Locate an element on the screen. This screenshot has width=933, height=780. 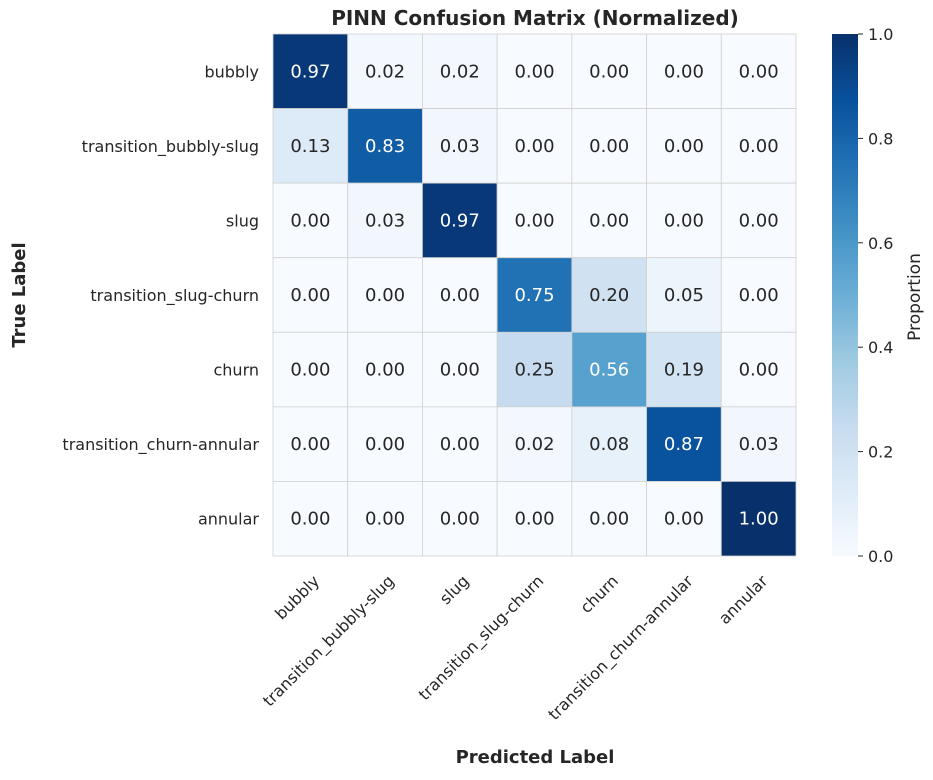
y-tick-label: transition_bubbly-slug is located at coordinates (170, 147).